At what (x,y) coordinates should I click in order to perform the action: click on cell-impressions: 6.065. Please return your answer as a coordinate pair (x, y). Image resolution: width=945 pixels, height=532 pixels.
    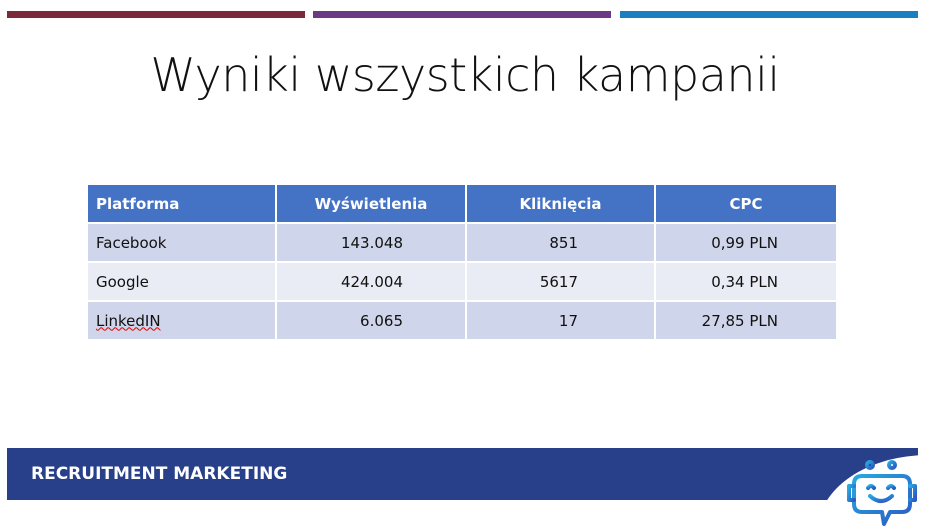
    Looking at the image, I should click on (371, 319).